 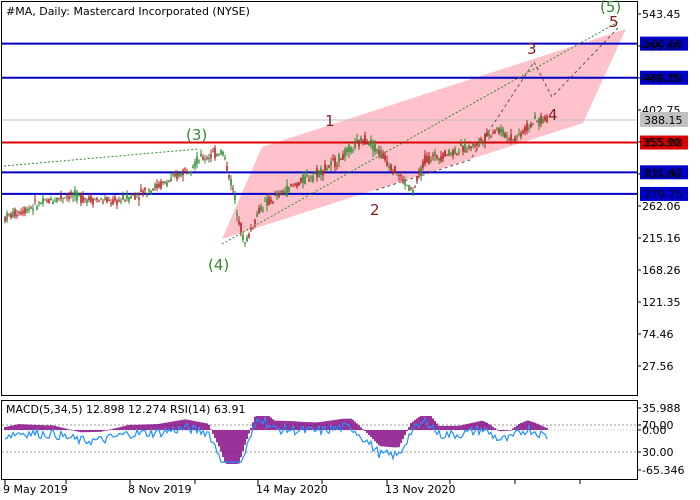 What do you see at coordinates (661, 238) in the screenshot?
I see `price-tick-label: 215.16` at bounding box center [661, 238].